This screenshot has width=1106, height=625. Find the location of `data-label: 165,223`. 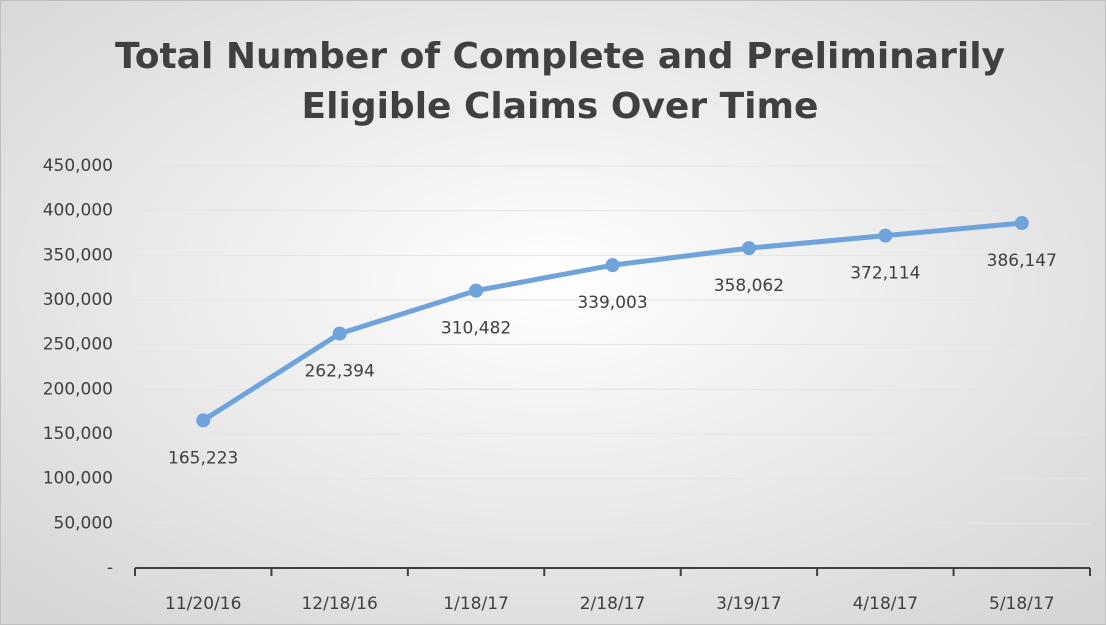

data-label: 165,223 is located at coordinates (203, 458).